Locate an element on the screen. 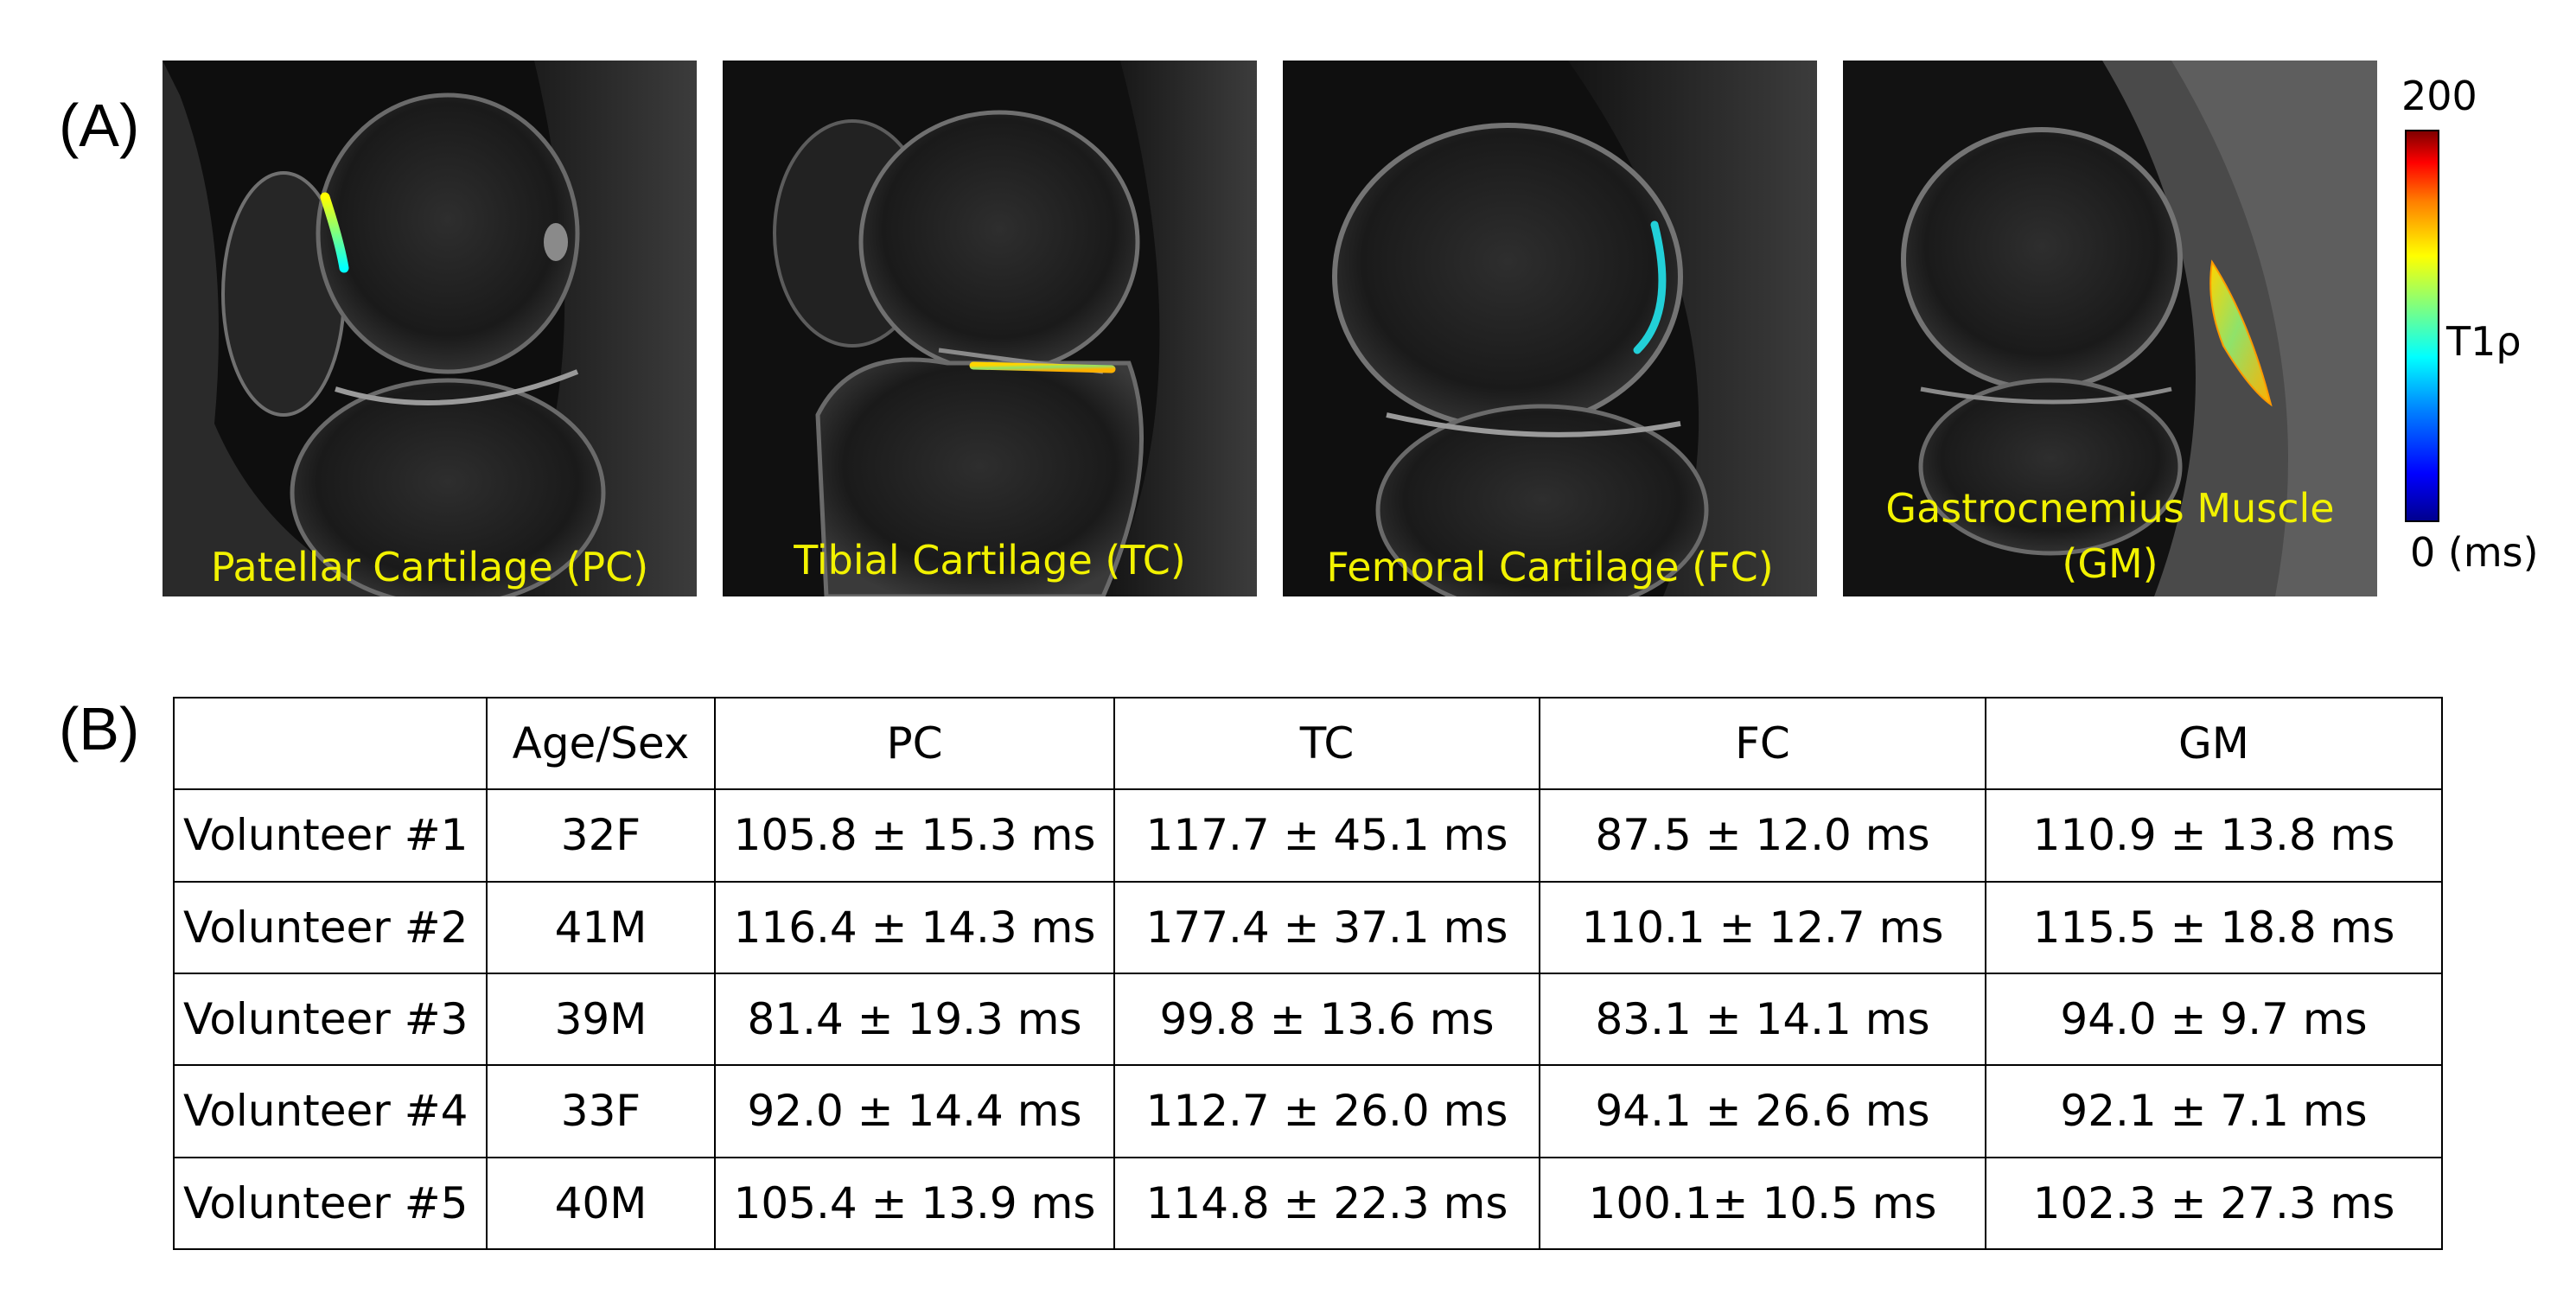  table-cell: 92.0 ± 14.4 ms is located at coordinates (914, 1111).